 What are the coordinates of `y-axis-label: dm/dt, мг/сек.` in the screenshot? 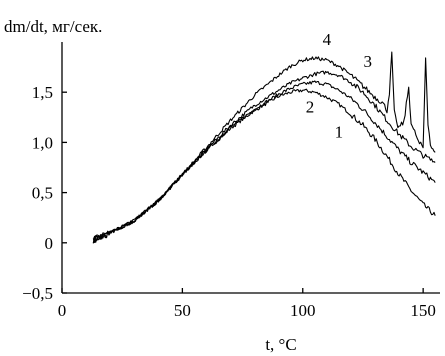 It's located at (53, 26).